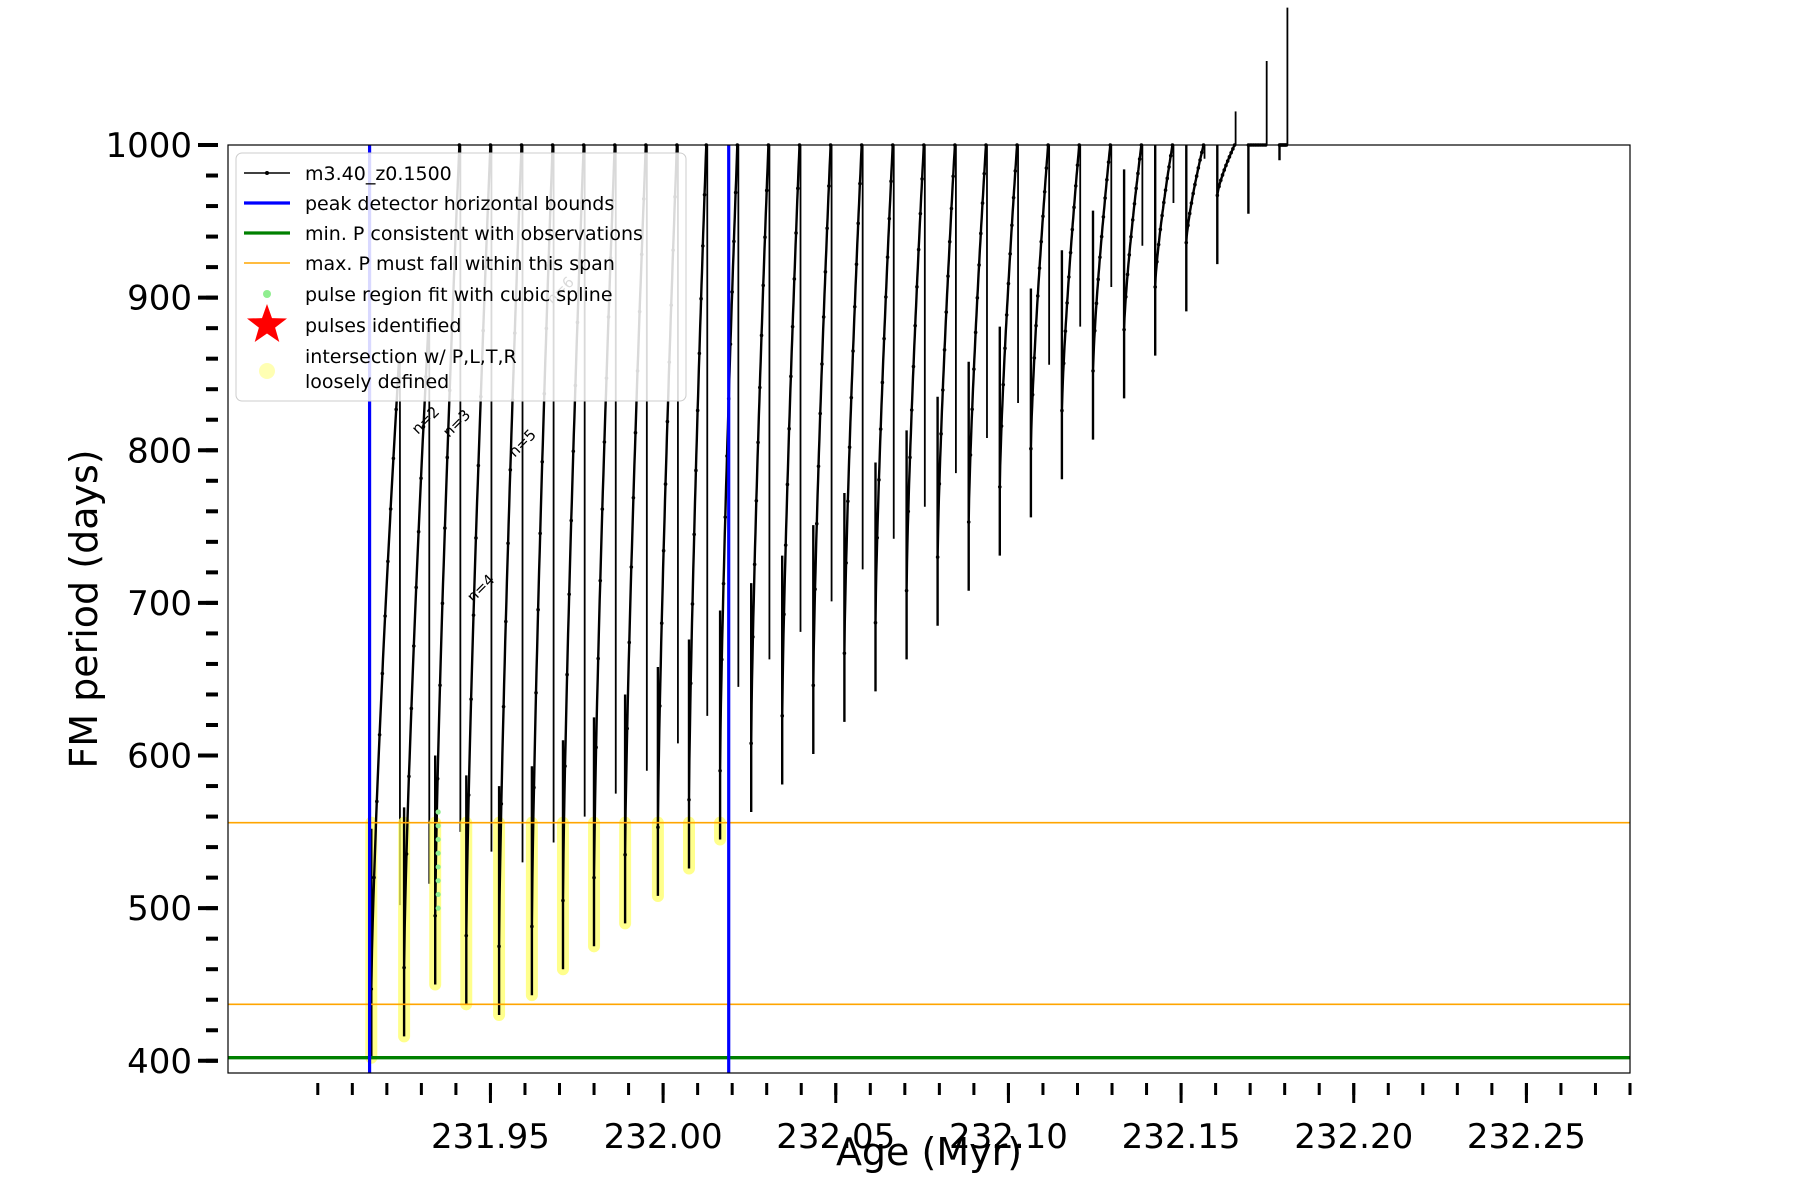 This screenshot has width=1800, height=1200. Describe the element at coordinates (429, 264) in the screenshot. I see `legend-entry: max. P must fall within this span` at that location.